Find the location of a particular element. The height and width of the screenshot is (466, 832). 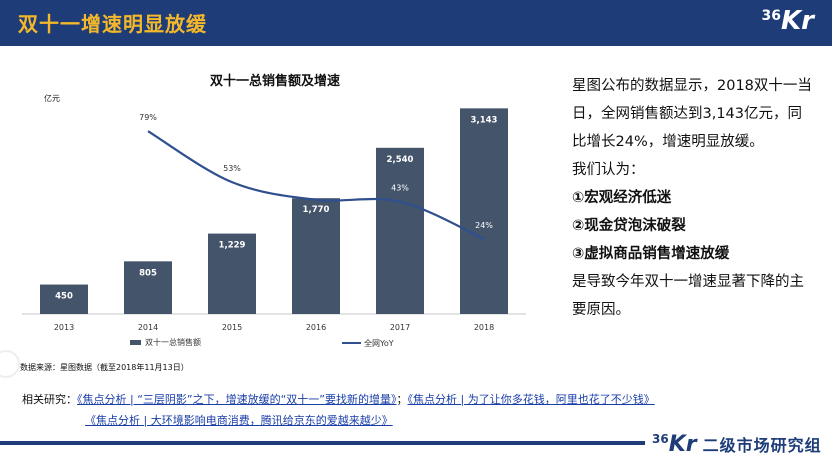

yoy-label-2016: 44% is located at coordinates (316, 186).